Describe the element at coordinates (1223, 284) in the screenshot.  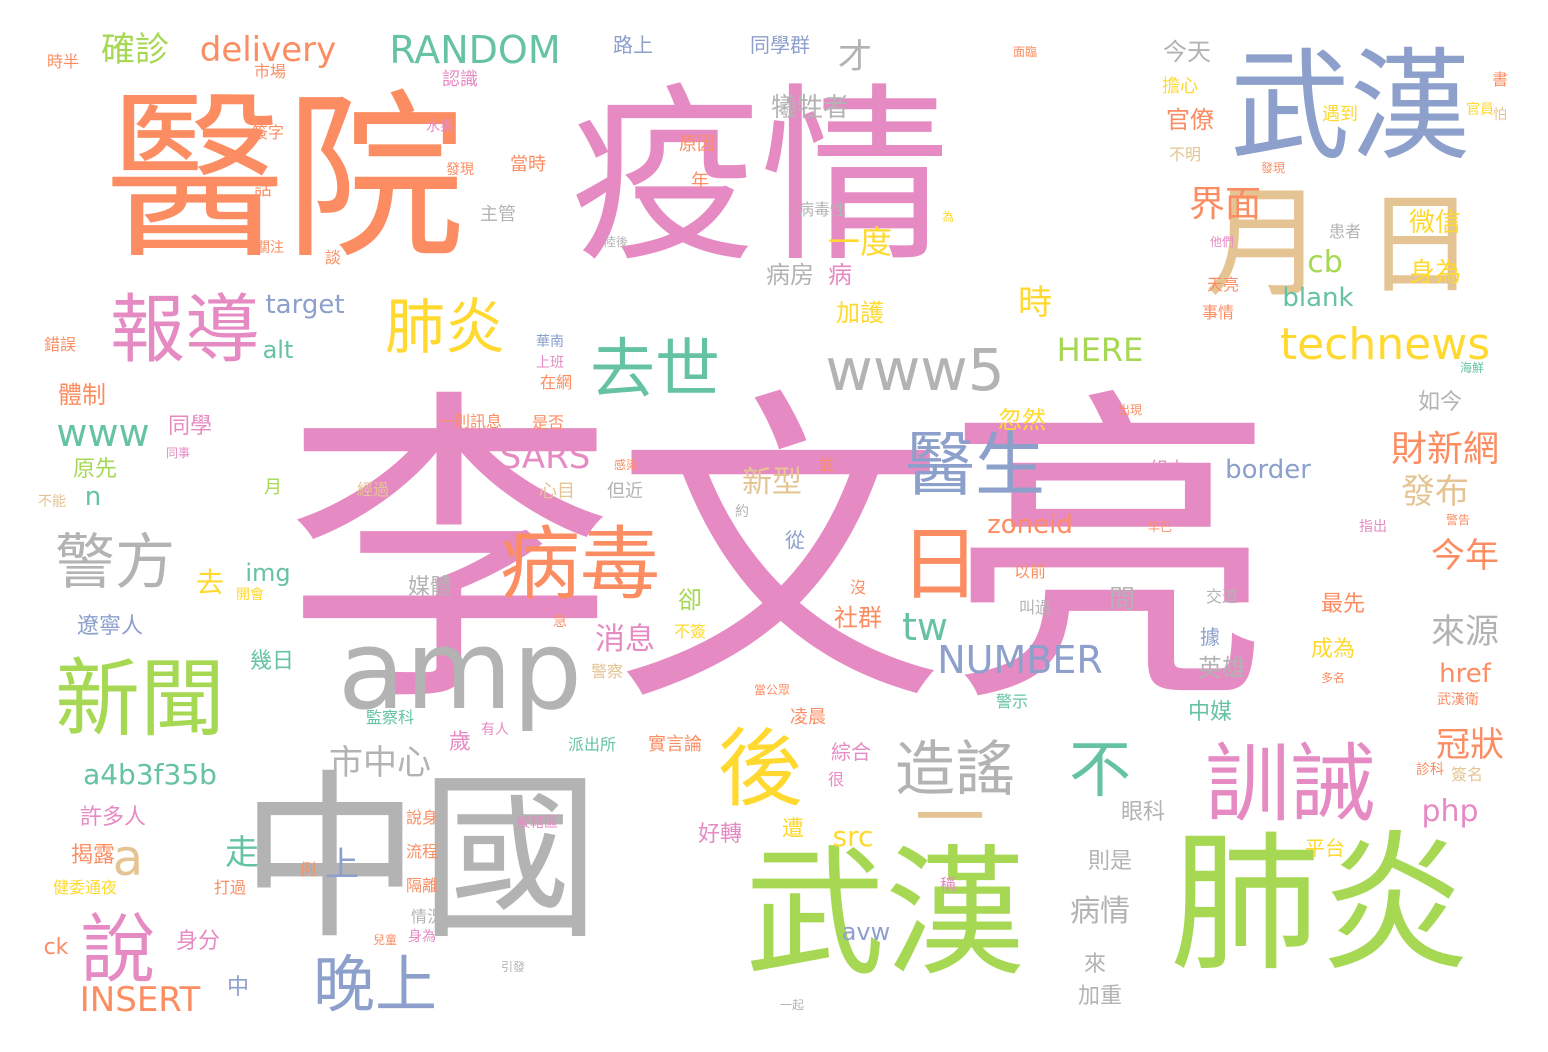
I see `word: 天亮` at that location.